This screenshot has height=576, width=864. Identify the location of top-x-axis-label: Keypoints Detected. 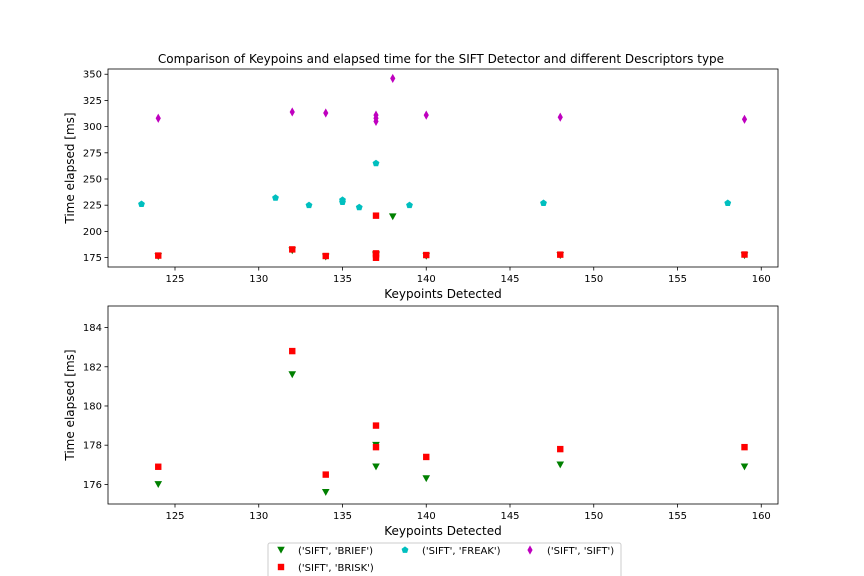
(442, 294).